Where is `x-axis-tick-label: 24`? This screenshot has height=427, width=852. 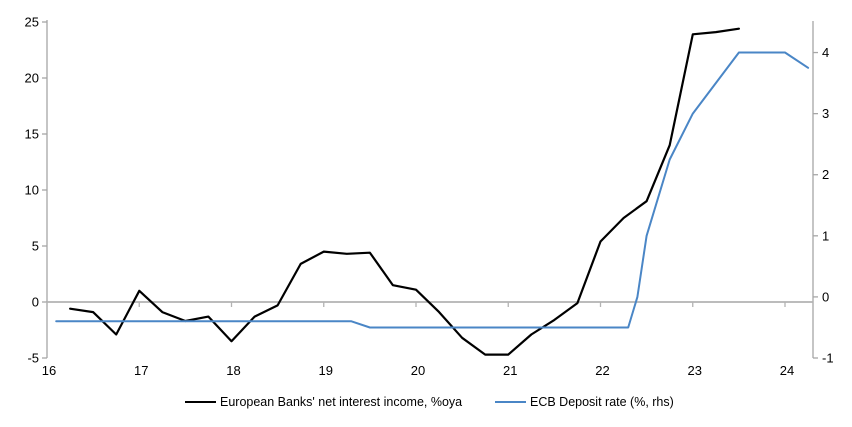
x-axis-tick-label: 24 is located at coordinates (787, 370).